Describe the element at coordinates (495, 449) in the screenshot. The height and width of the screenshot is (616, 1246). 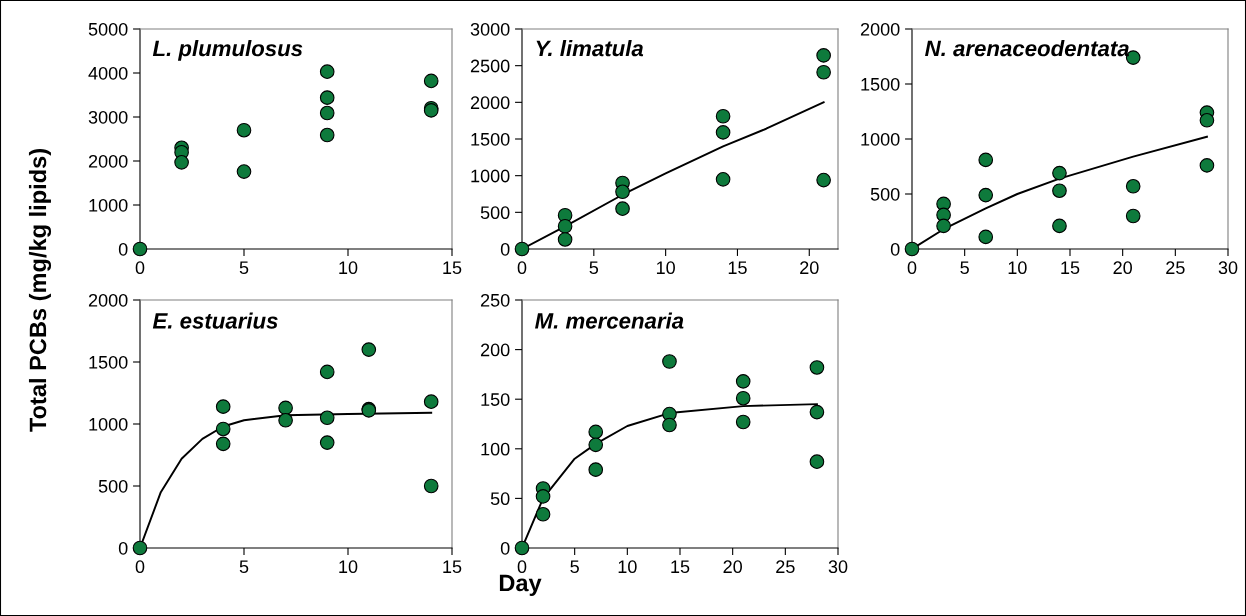
I see `y-tick-label: 100` at that location.